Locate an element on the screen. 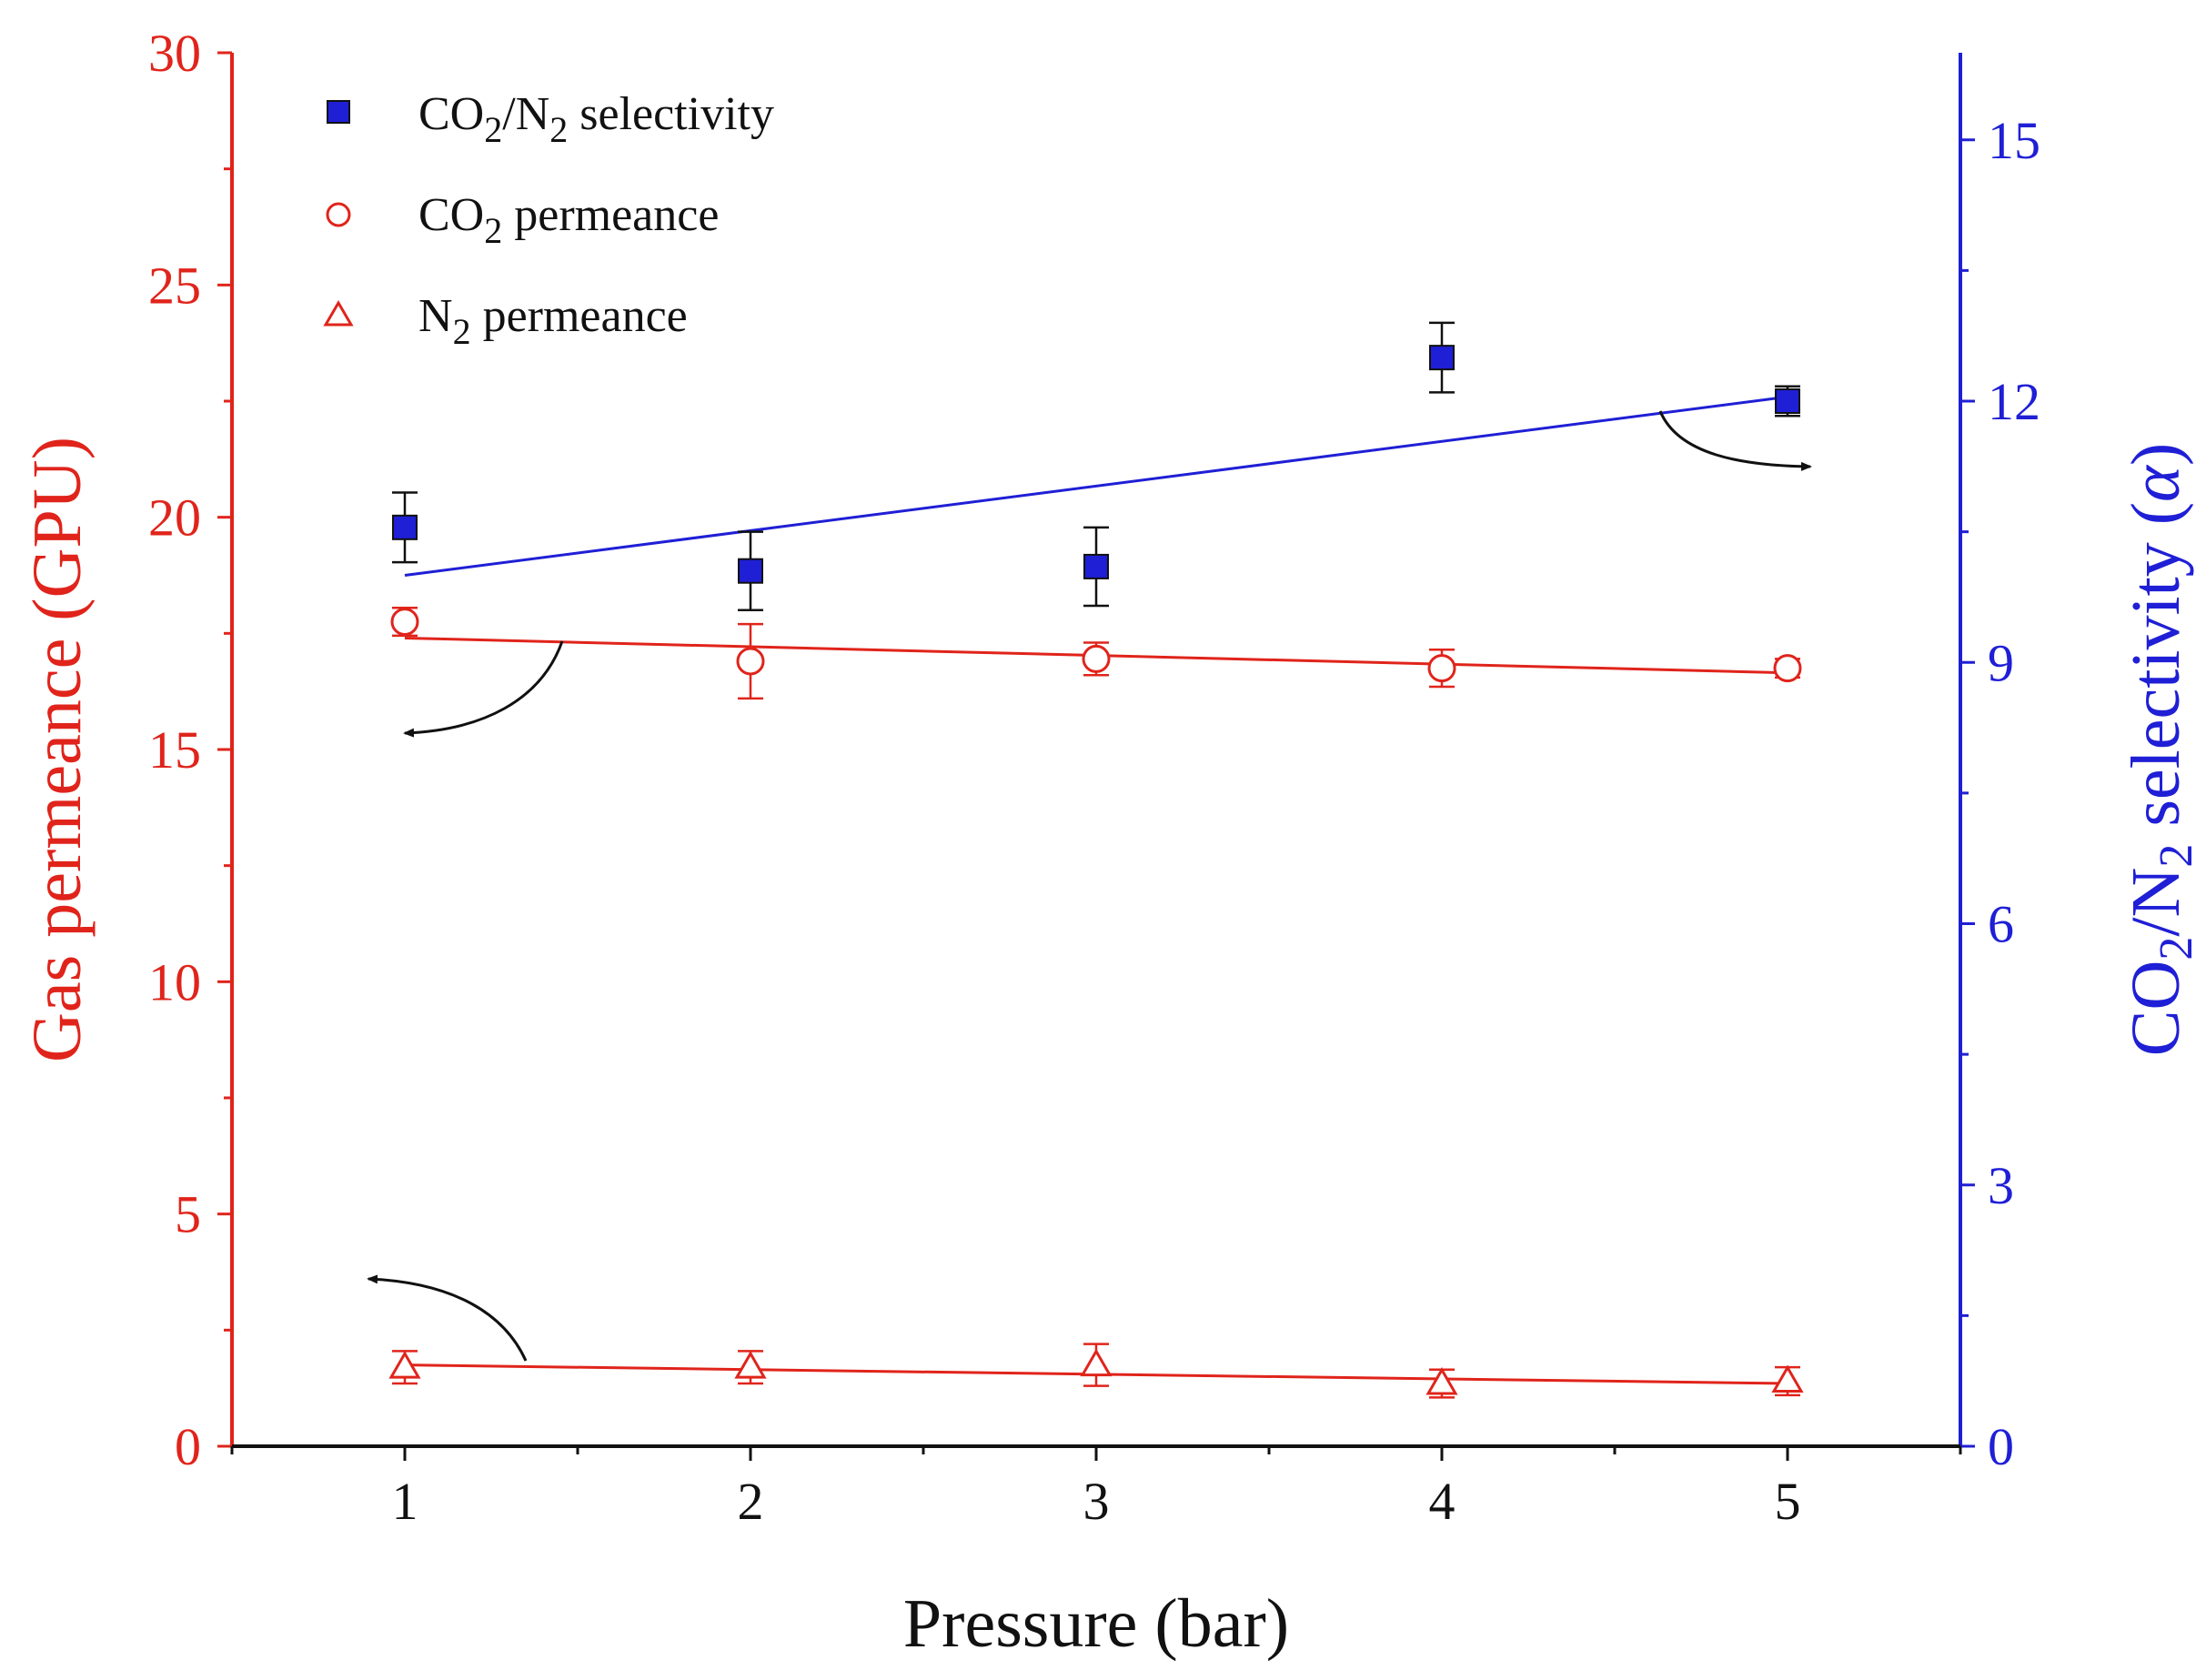 The width and height of the screenshot is (2206, 1680). x-axis-title: Pressure (bar) is located at coordinates (1096, 1623).